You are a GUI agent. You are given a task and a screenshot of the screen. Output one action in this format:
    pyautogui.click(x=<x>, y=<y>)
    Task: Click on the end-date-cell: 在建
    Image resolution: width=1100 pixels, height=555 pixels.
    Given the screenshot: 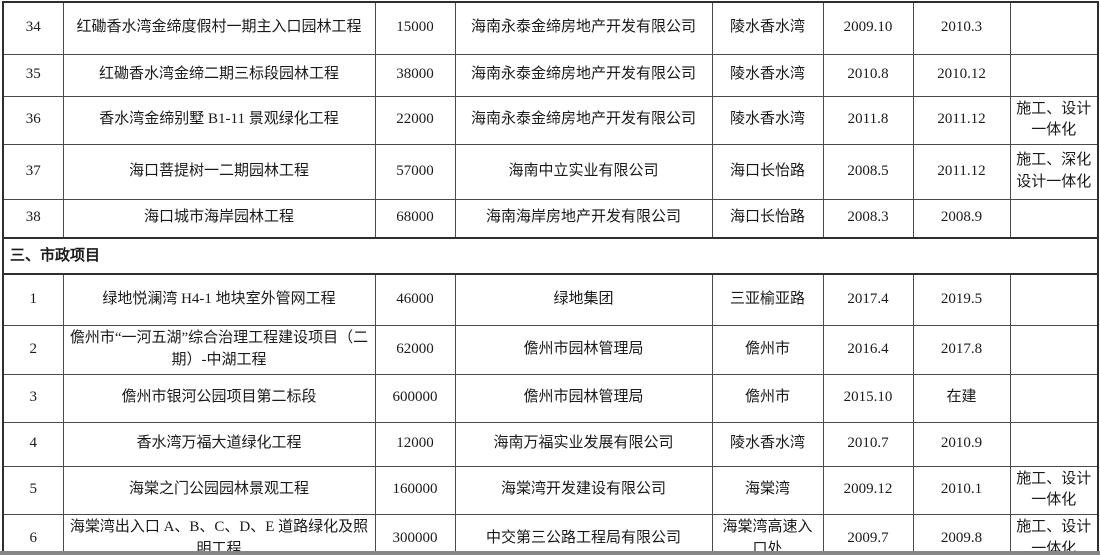 What is the action you would take?
    pyautogui.click(x=961, y=398)
    